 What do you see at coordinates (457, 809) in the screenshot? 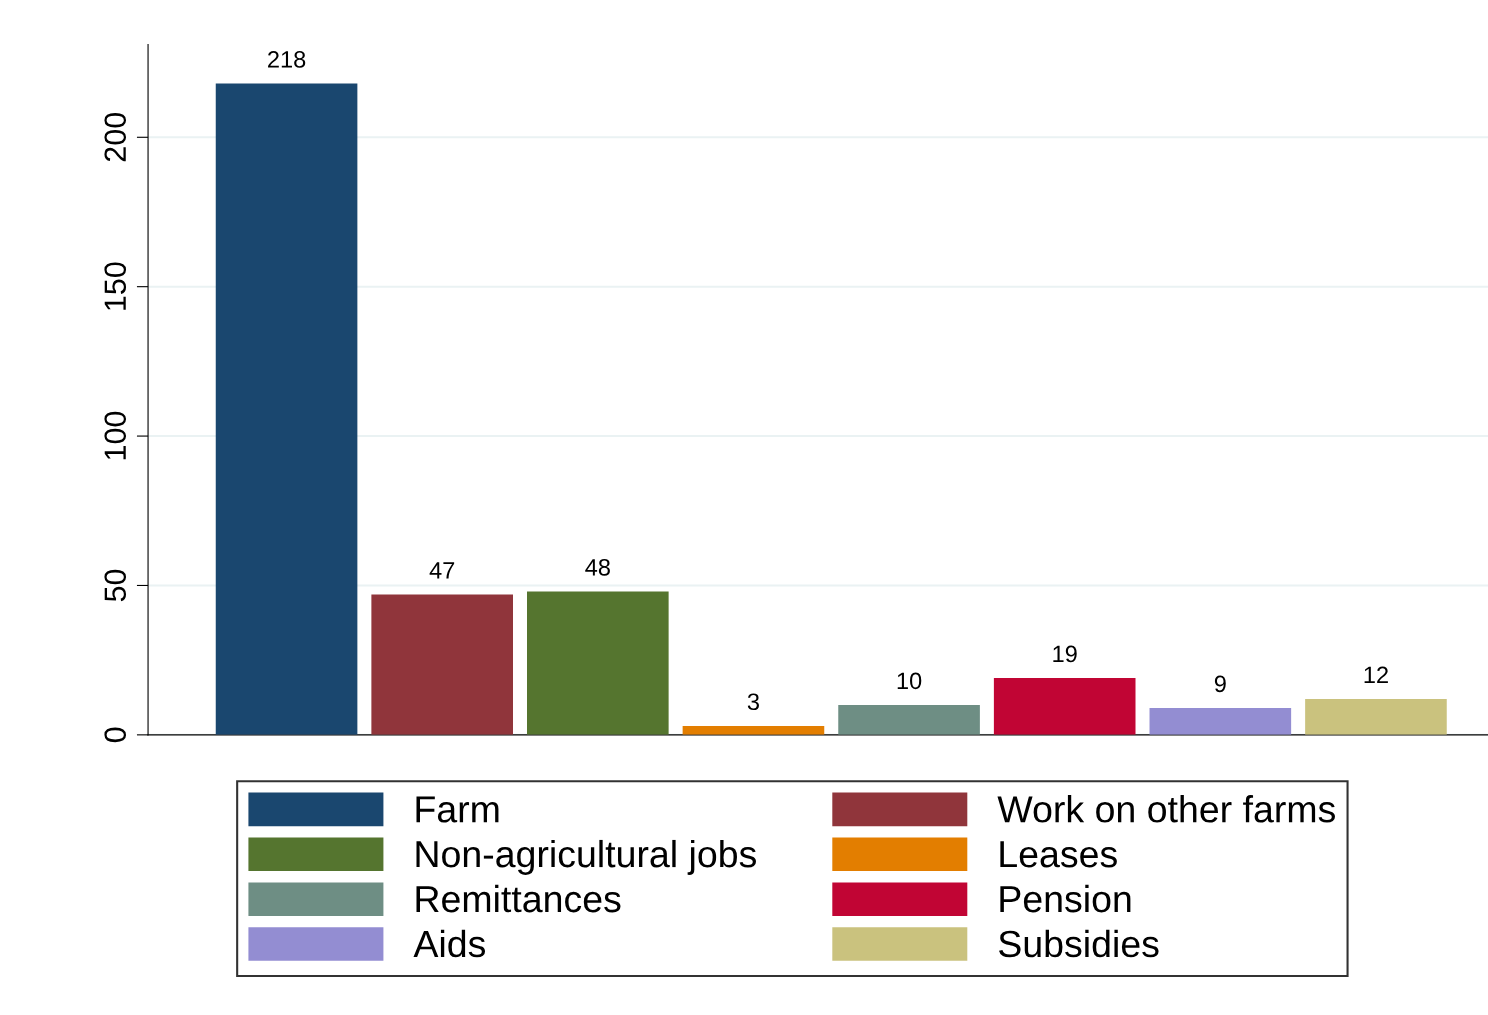
I see `legend-label: Farm` at bounding box center [457, 809].